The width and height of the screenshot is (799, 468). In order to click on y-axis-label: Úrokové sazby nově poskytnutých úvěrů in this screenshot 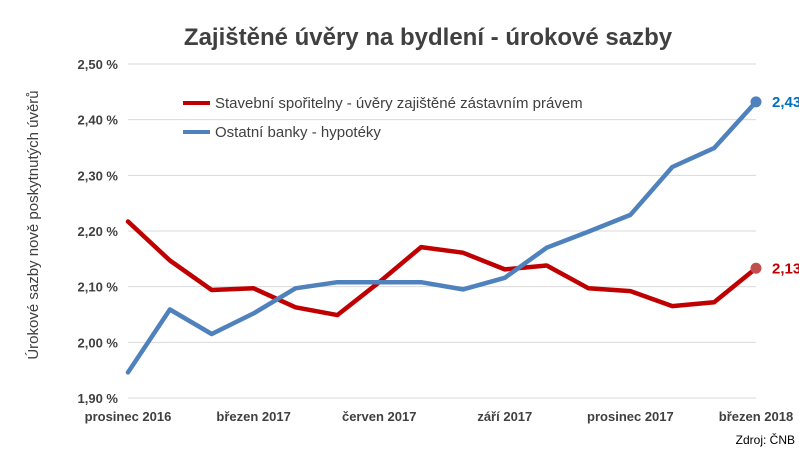, I will do `click(33, 224)`.